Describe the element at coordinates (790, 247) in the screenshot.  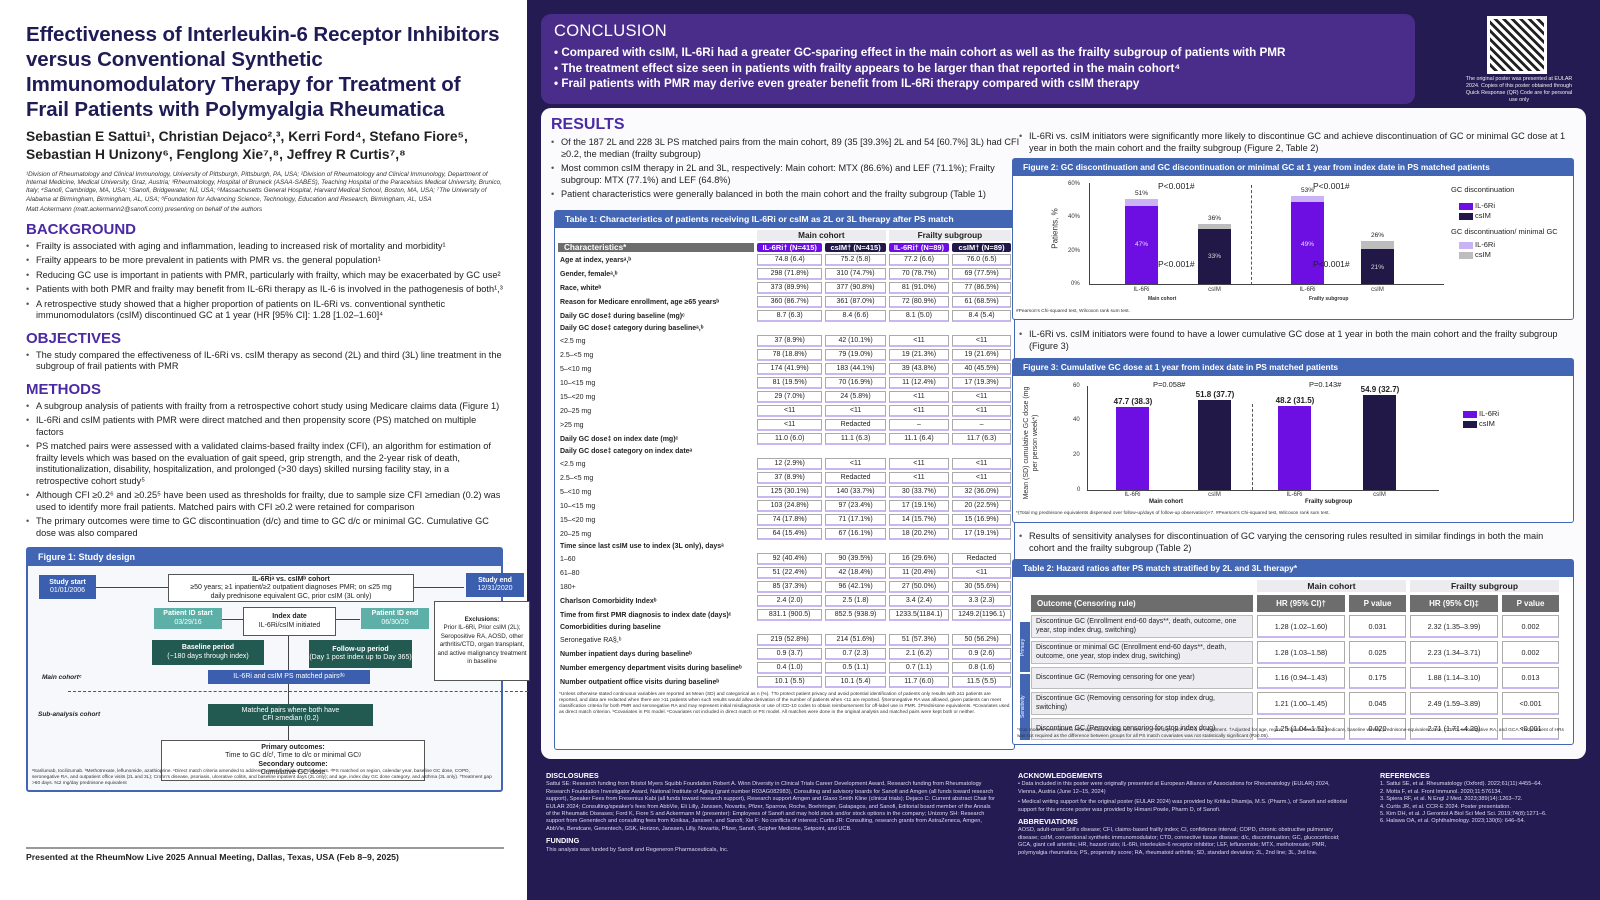
I see `col-il6ri-main: IL-6Ri† (N=415)` at that location.